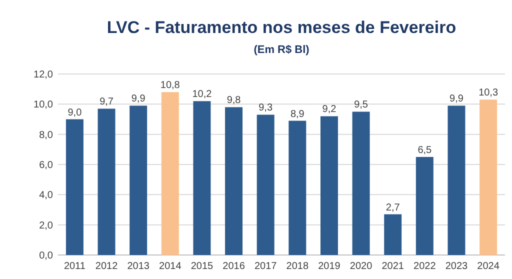  I want to click on data-label: 9,0, so click(75, 112).